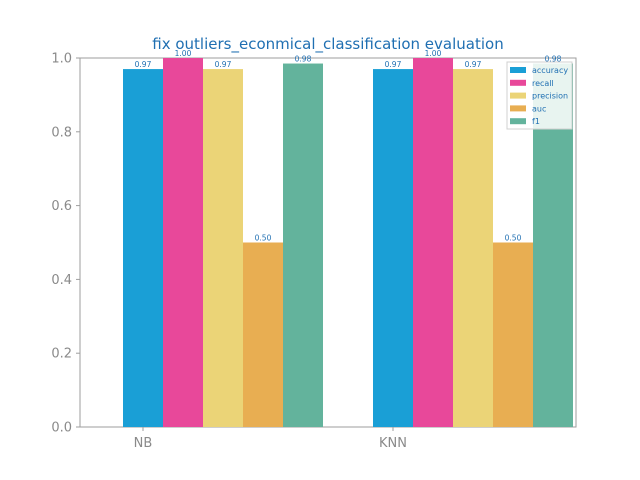 The height and width of the screenshot is (480, 640). I want to click on bar-f1-nb, so click(303, 245).